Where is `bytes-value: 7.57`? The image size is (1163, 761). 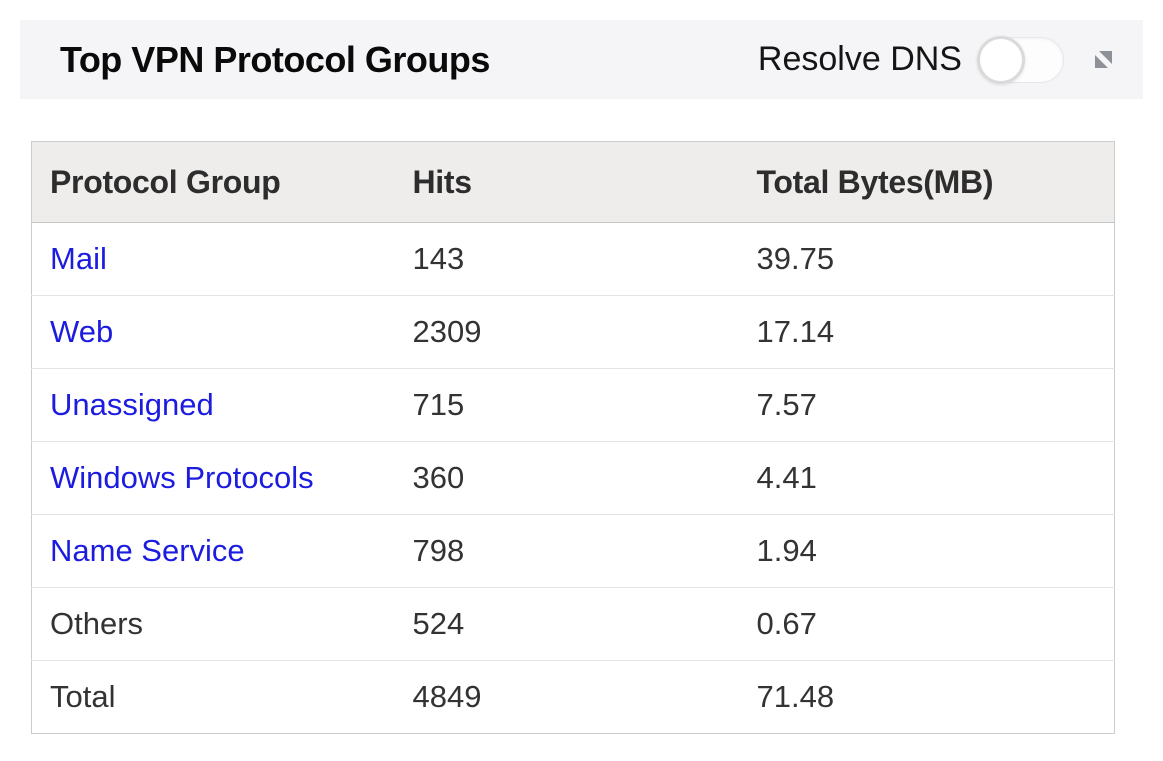 bytes-value: 7.57 is located at coordinates (926, 405).